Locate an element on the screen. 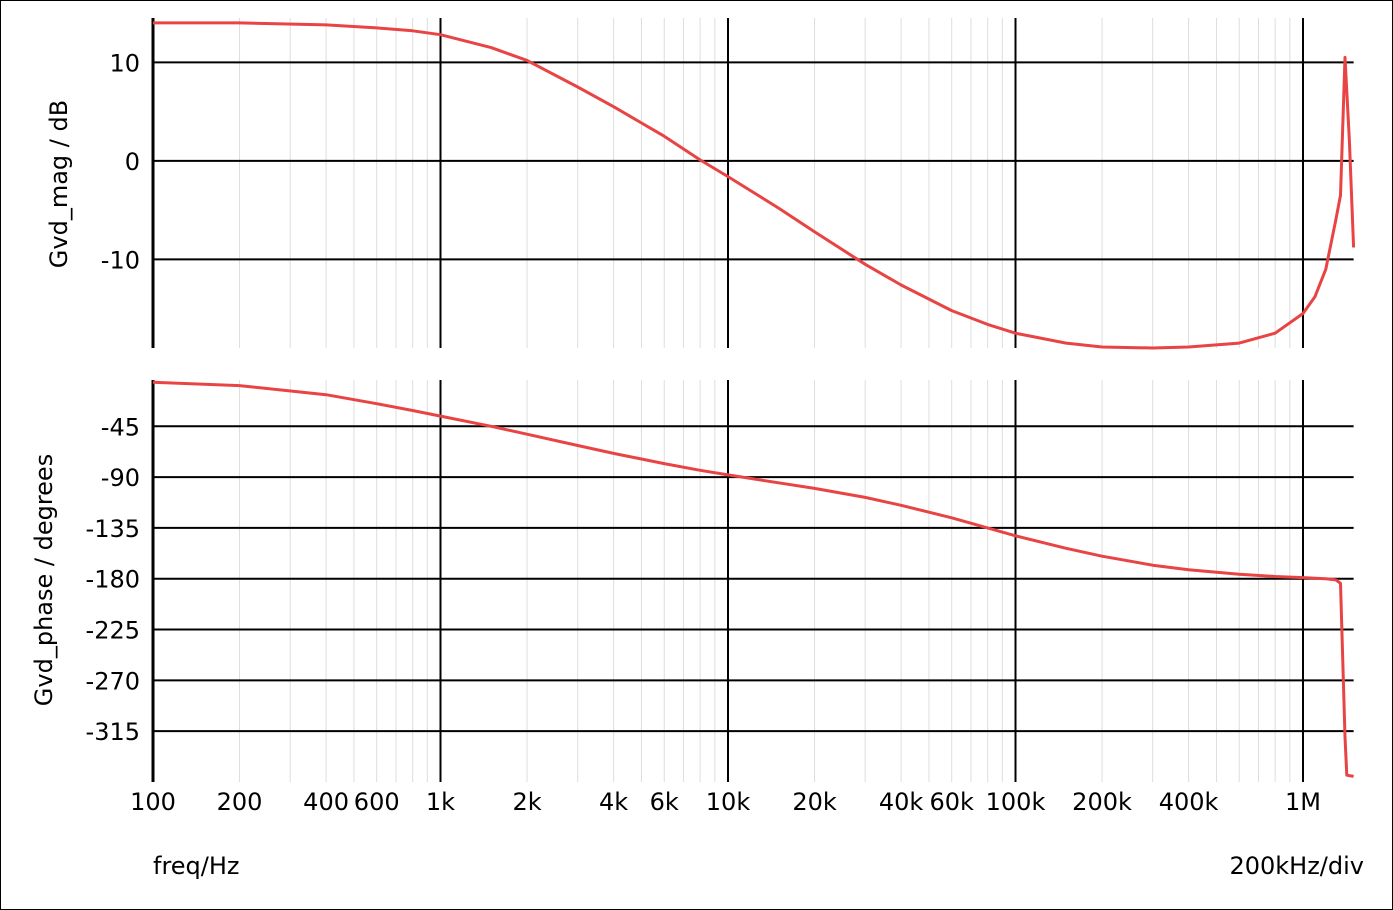  x-tick-label: 400k is located at coordinates (1189, 802).